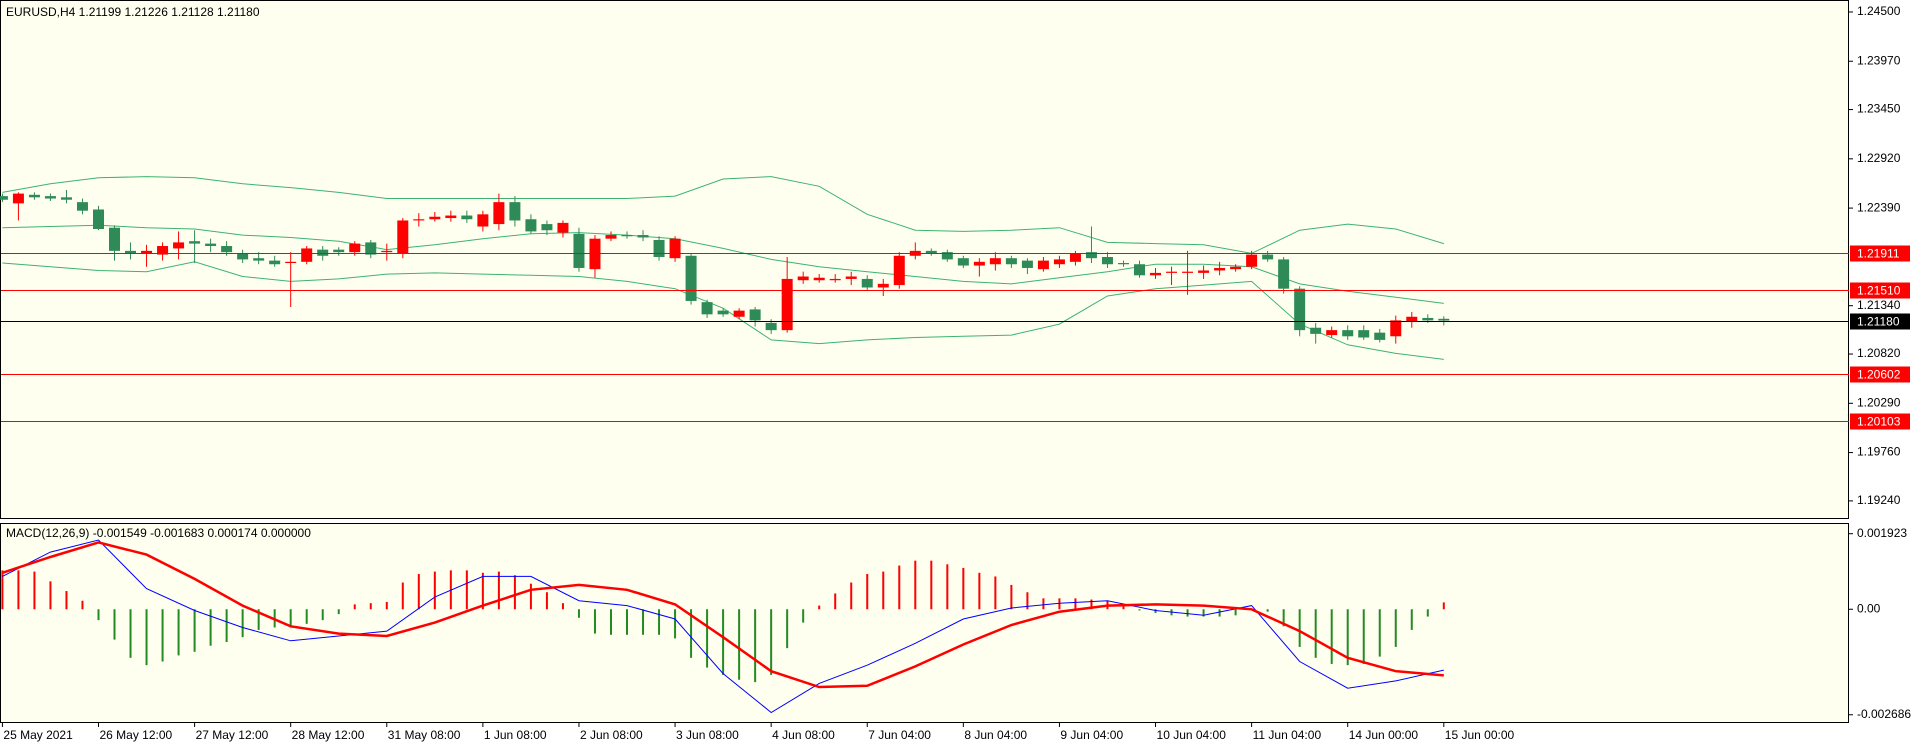 The height and width of the screenshot is (747, 1916). I want to click on x-tick-label: 14 Jun 00:00, so click(1384, 735).